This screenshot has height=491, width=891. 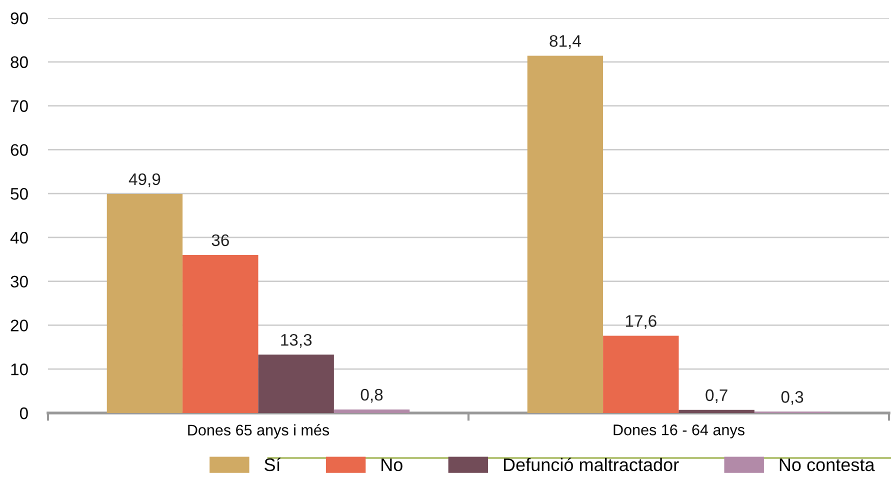 I want to click on y-tick-label: 30, so click(x=19, y=282).